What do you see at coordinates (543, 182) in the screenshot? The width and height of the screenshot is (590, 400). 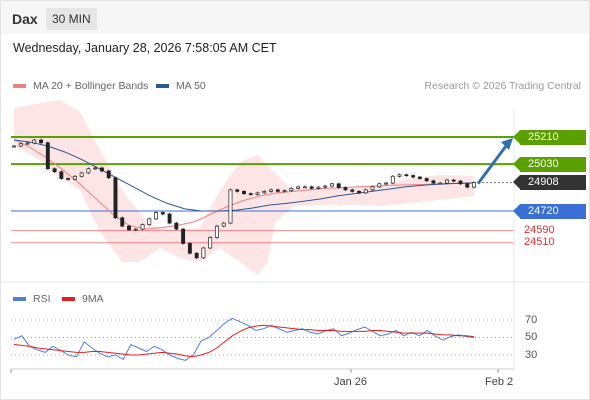 I see `level-value-24908: 24908` at bounding box center [543, 182].